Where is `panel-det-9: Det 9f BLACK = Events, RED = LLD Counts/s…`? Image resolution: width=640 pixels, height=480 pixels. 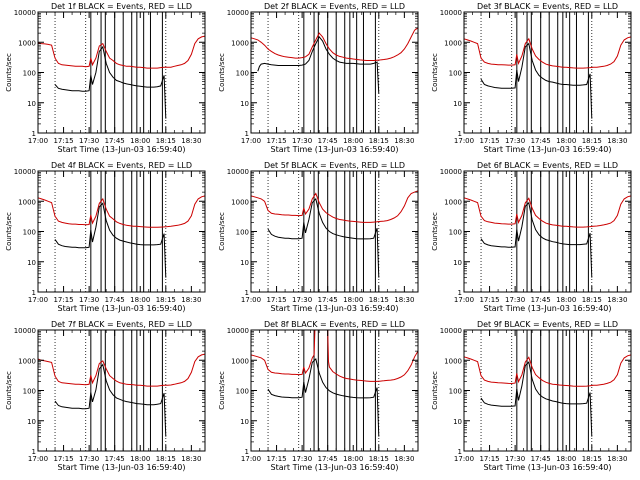
panel-det-9: Det 9f BLACK = Events, RED = LLD Counts/s… is located at coordinates (531, 396).